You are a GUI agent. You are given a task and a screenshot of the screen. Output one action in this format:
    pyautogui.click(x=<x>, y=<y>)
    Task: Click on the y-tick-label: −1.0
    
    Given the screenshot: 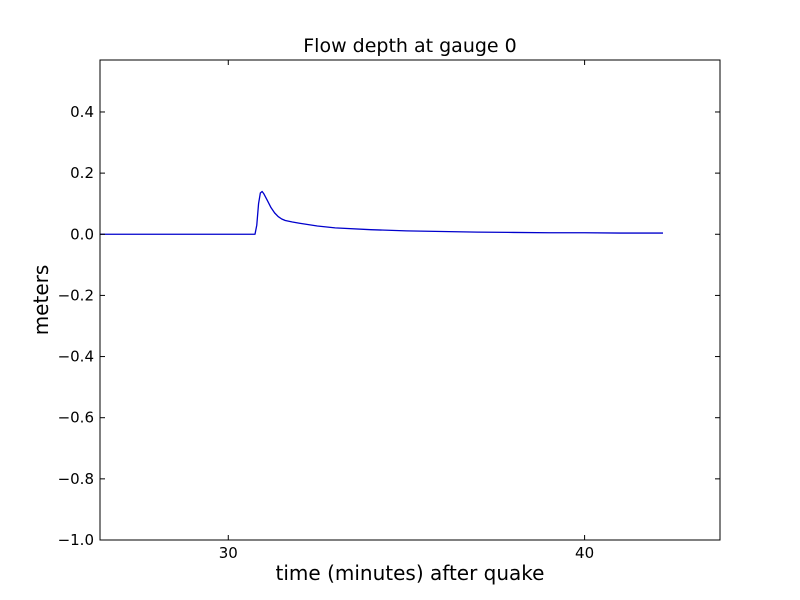 What is the action you would take?
    pyautogui.click(x=76, y=540)
    